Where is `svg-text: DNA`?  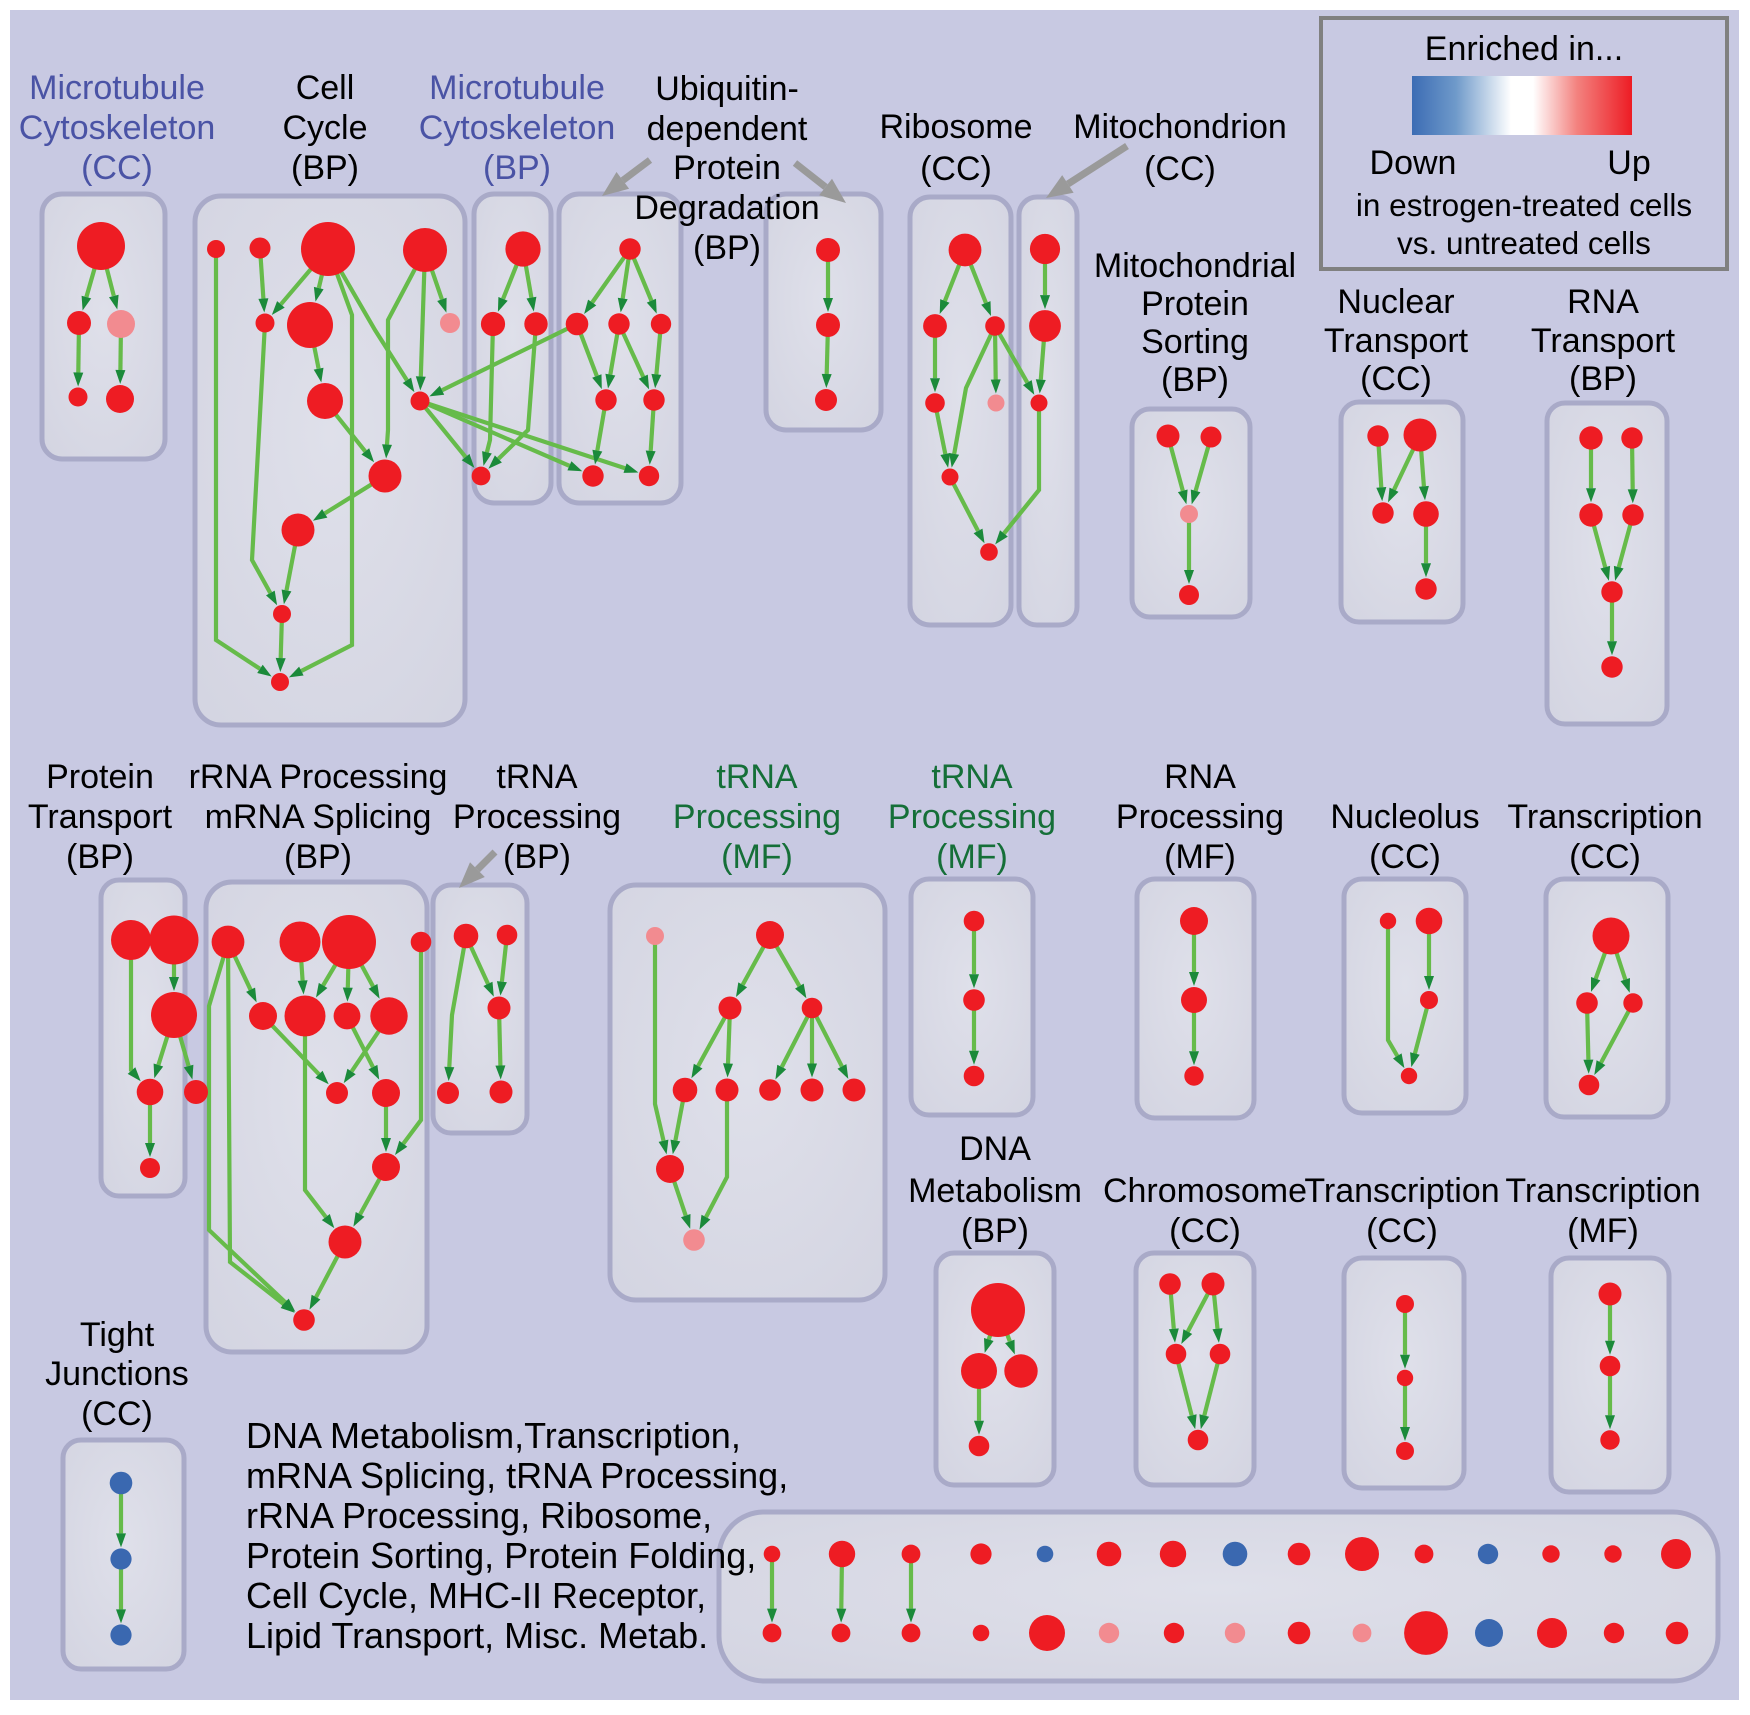
svg-text: DNA is located at coordinates (995, 1149).